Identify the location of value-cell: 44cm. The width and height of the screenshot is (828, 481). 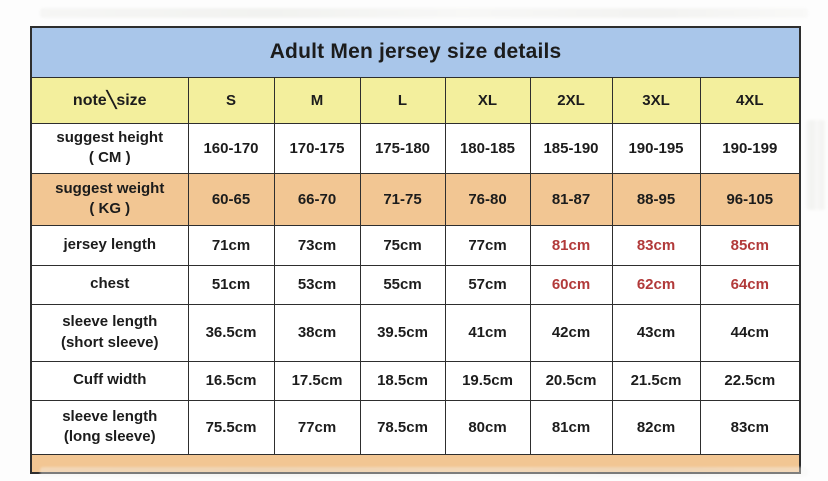
(750, 332).